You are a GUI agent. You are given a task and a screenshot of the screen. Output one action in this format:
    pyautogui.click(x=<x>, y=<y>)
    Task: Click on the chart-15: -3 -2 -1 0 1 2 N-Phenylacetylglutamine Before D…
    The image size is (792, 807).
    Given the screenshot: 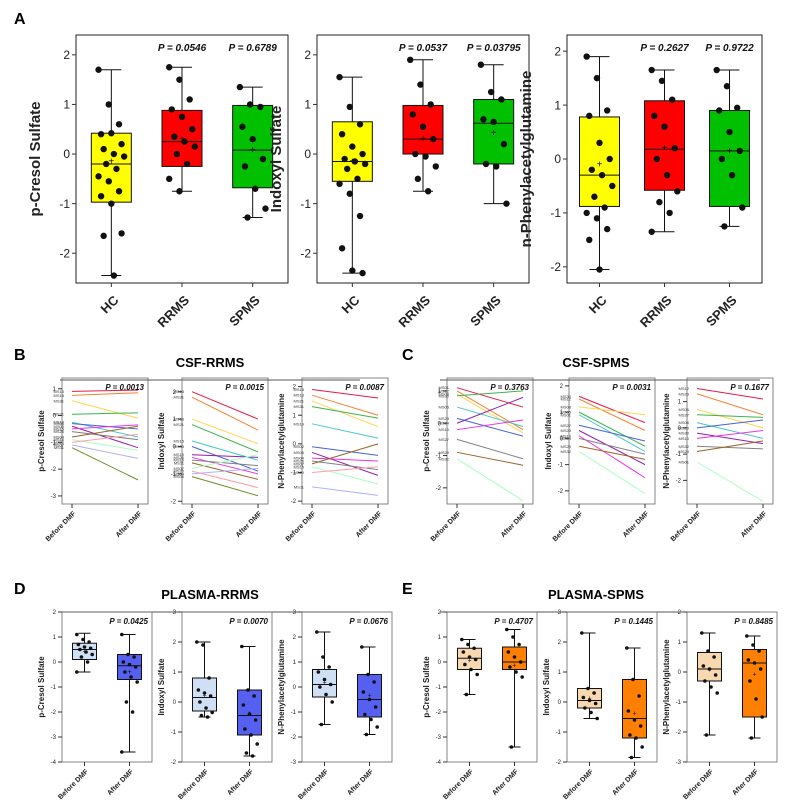 What is the action you would take?
    pyautogui.click(x=720, y=705)
    